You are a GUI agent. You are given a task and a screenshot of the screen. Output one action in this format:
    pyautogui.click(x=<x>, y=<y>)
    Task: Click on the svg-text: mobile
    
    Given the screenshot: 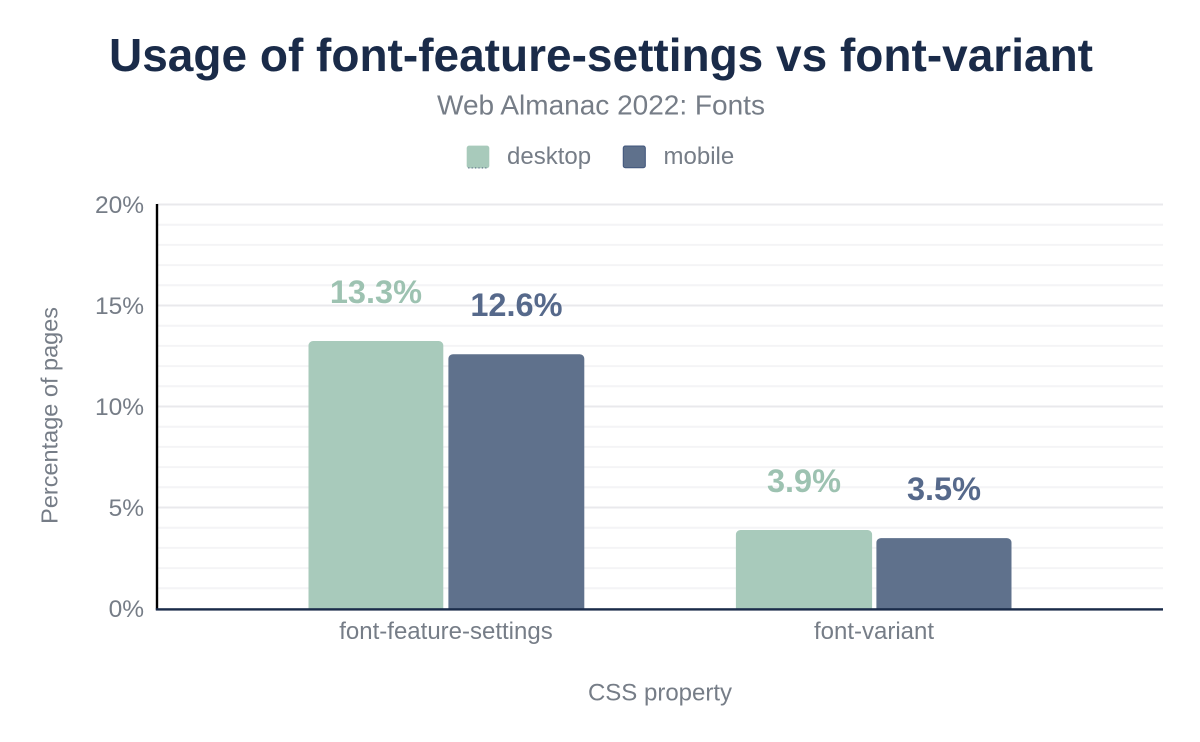 What is the action you would take?
    pyautogui.click(x=699, y=156)
    